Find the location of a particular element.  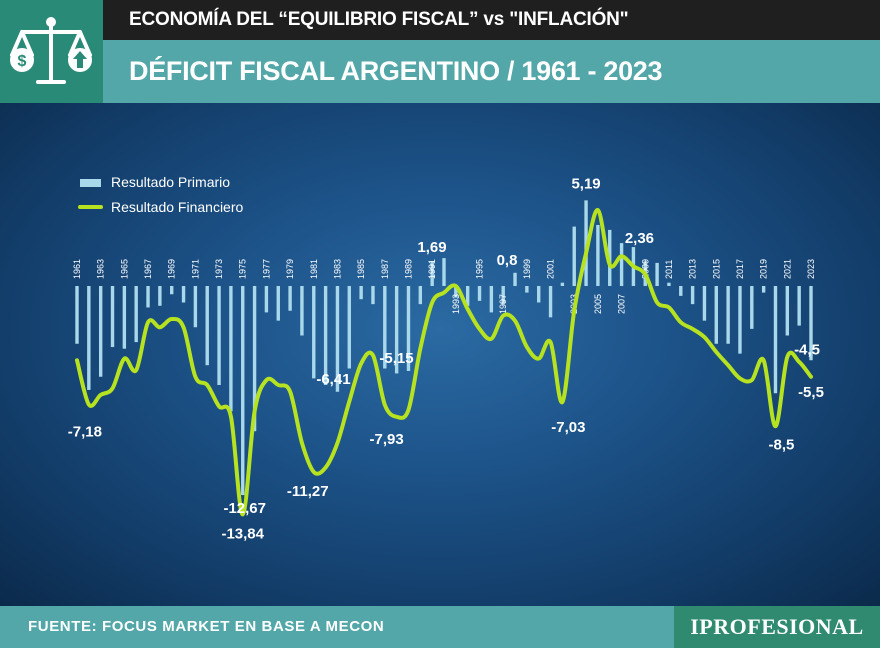

chart-title: DÉFICIT FISCAL ARGENTINO / 1961 - 2023 is located at coordinates (491, 71).